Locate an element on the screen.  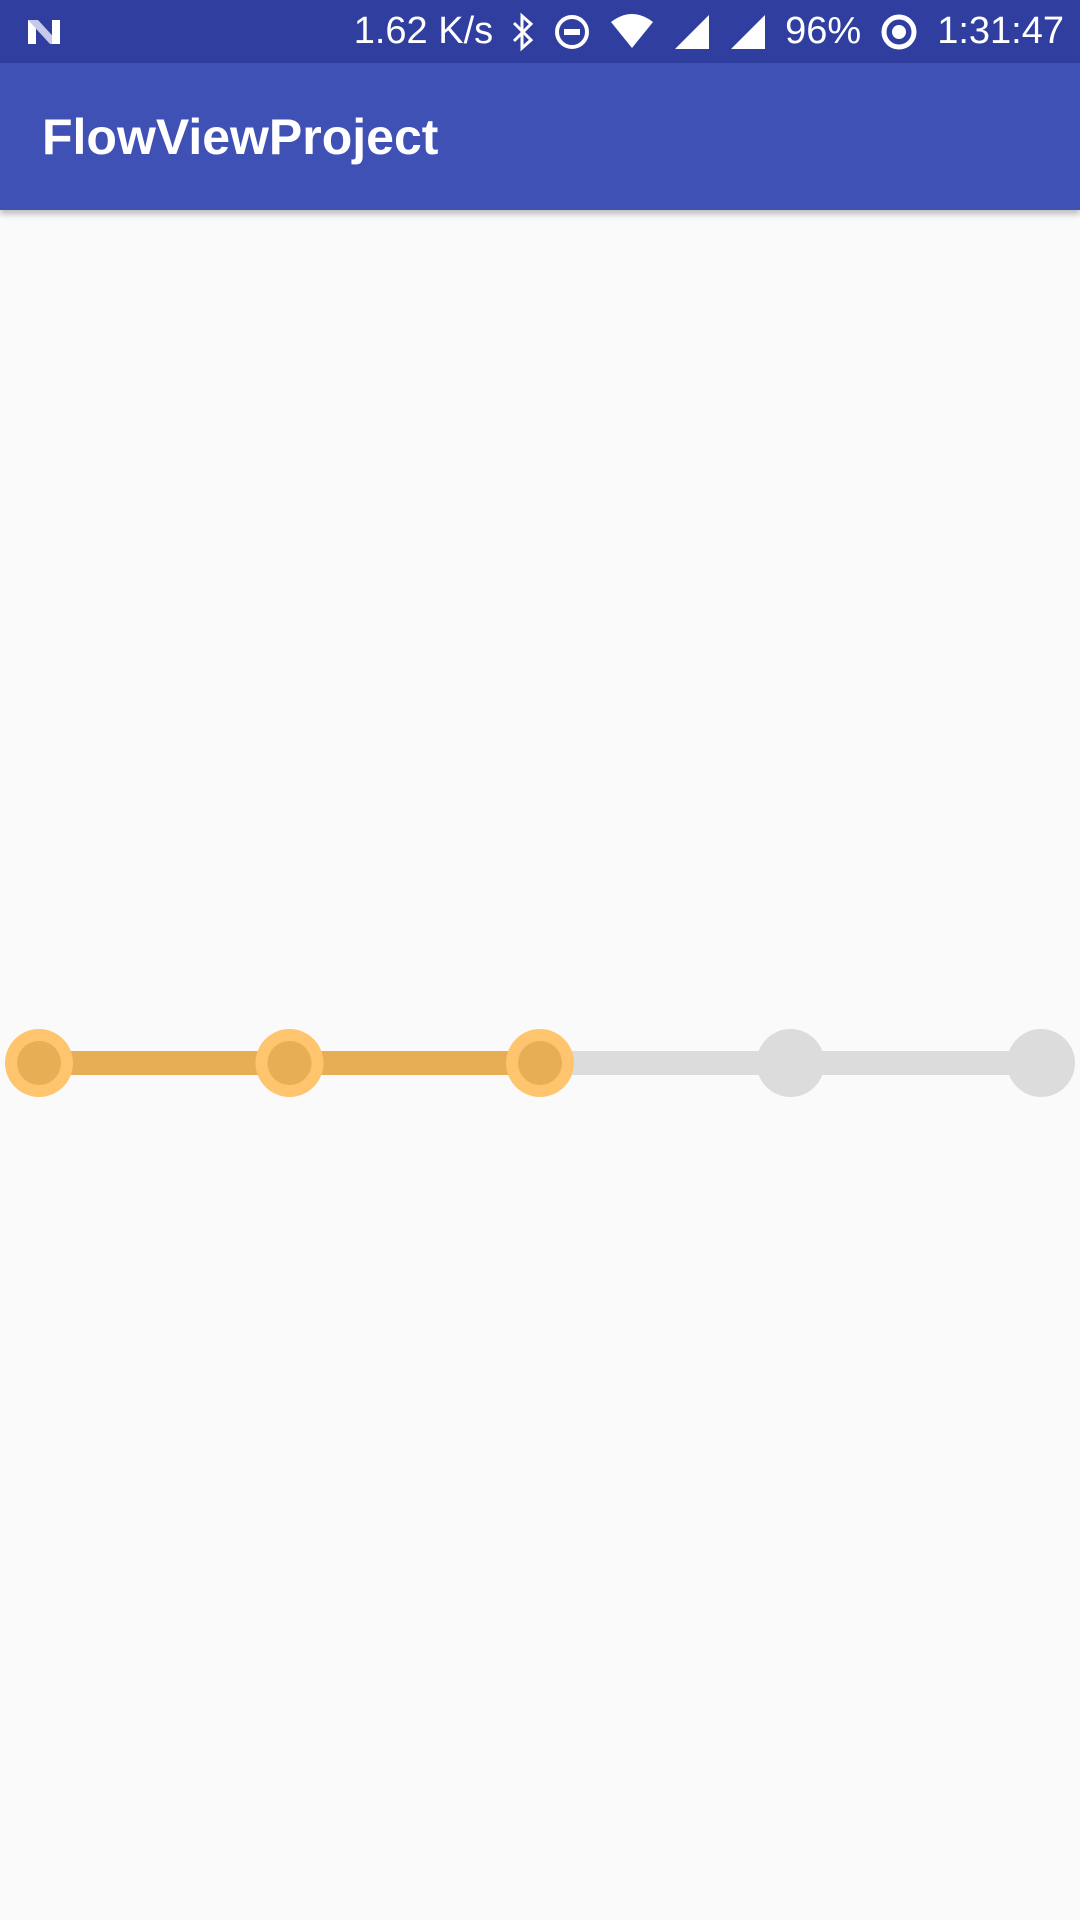
status-bar: 1.62 K/s 96% is located at coordinates (540, 31).